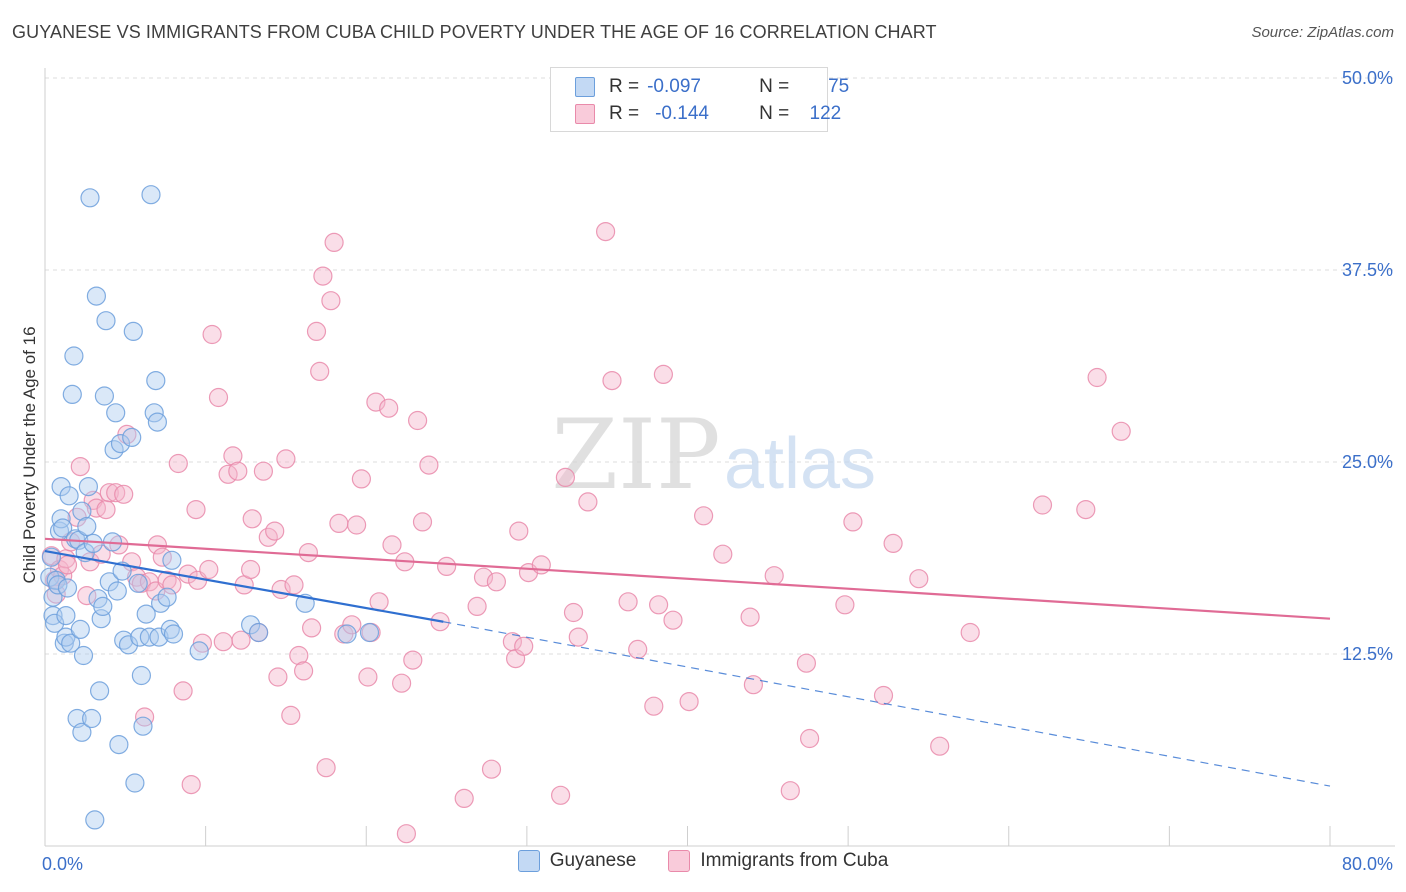 This screenshot has width=1406, height=892. I want to click on legend-n-value: 122, so click(825, 113).